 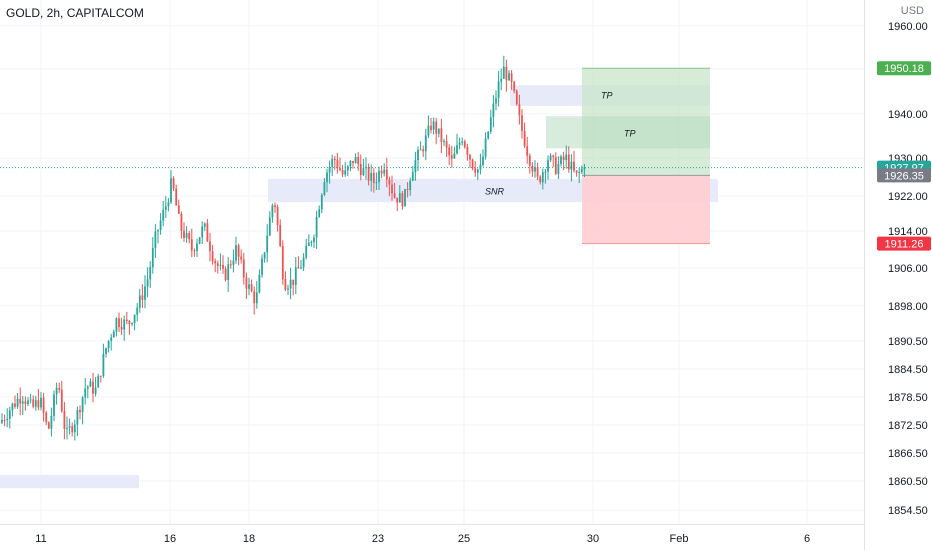 What do you see at coordinates (464, 539) in the screenshot?
I see `time-tick-label: 25` at bounding box center [464, 539].